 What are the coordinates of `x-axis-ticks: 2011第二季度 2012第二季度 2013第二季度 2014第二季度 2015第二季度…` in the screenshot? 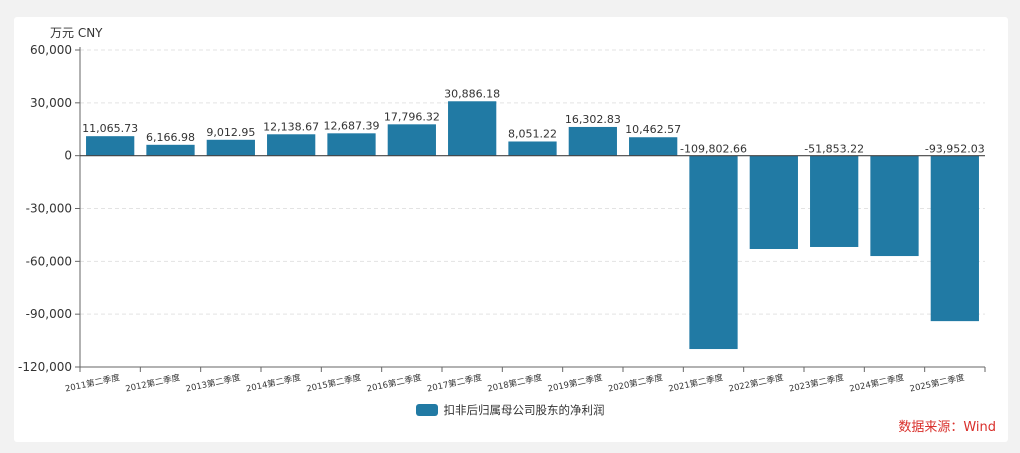 It's located at (525, 381).